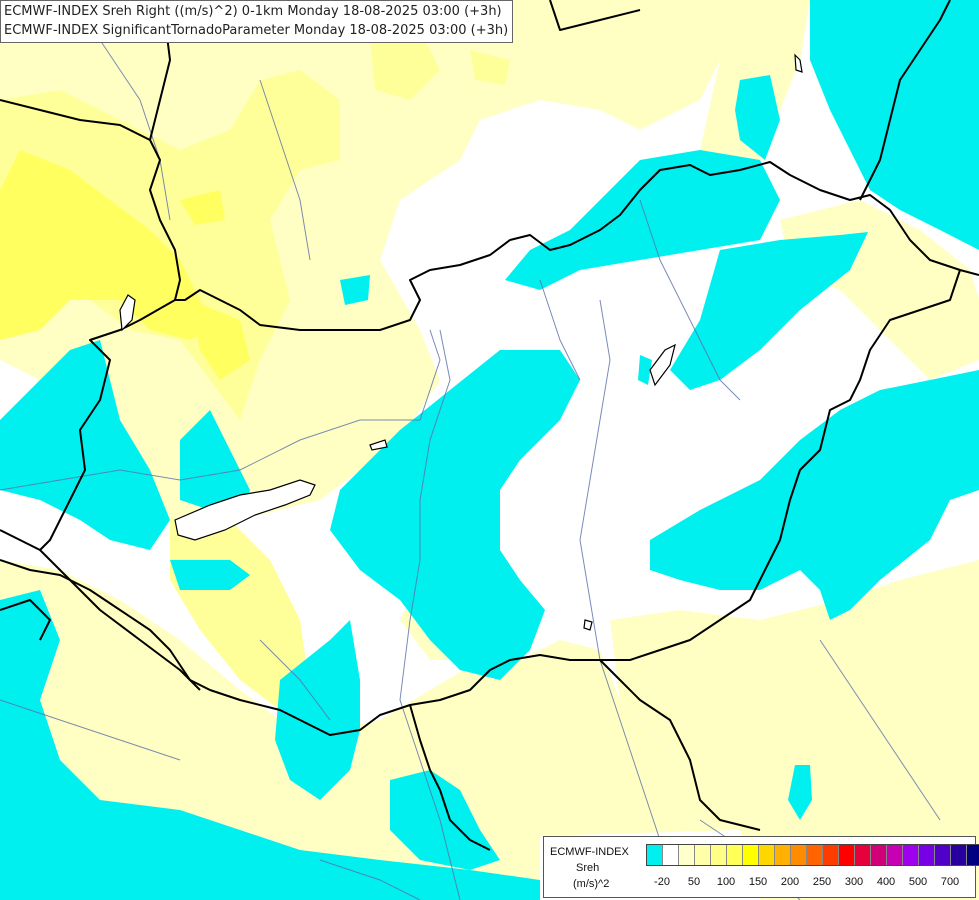 This screenshot has width=979, height=900. I want to click on legend-parameter: Sreh, so click(588, 868).